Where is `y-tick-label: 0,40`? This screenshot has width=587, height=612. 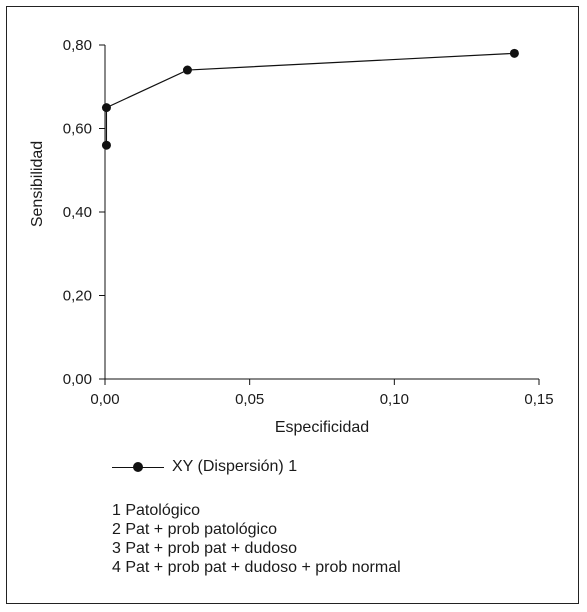
y-tick-label: 0,40 is located at coordinates (77, 212).